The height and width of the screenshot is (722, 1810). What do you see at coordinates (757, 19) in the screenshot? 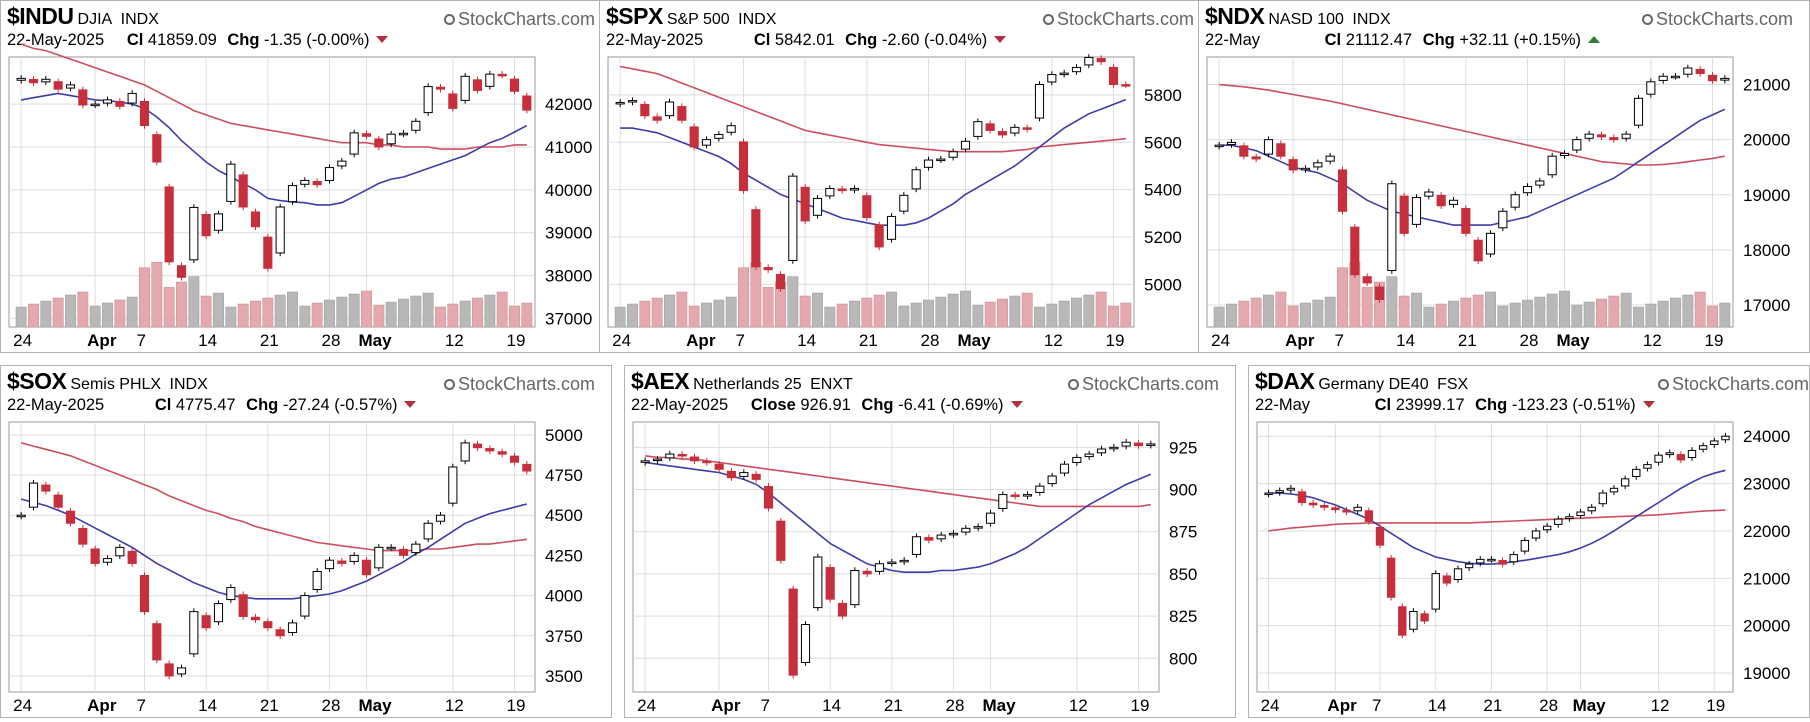
I see `exchange: INDX` at bounding box center [757, 19].